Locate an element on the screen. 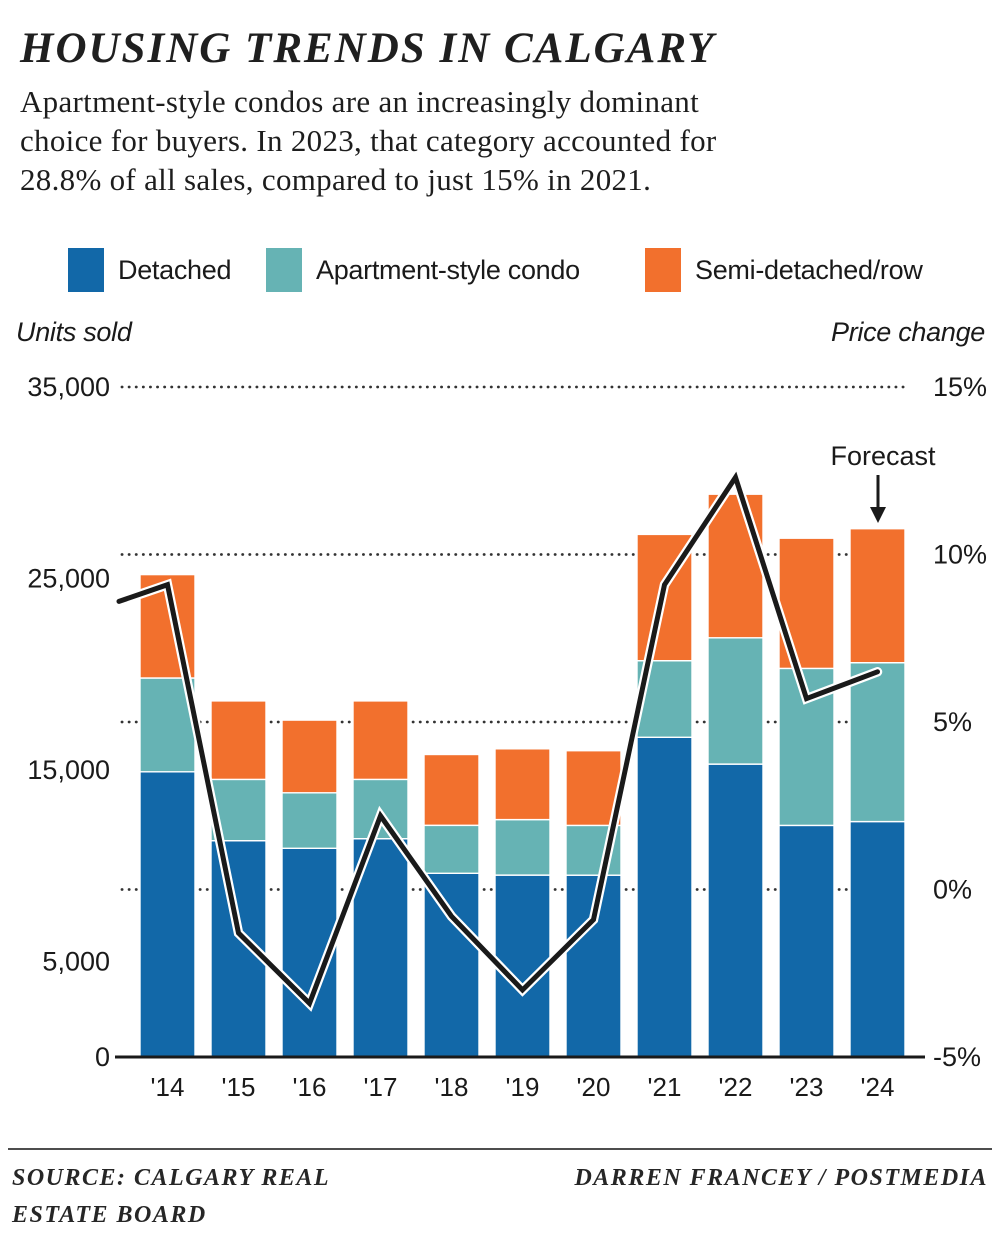 This screenshot has height=1259, width=1000. x-tick-14: '14 is located at coordinates (168, 1087).